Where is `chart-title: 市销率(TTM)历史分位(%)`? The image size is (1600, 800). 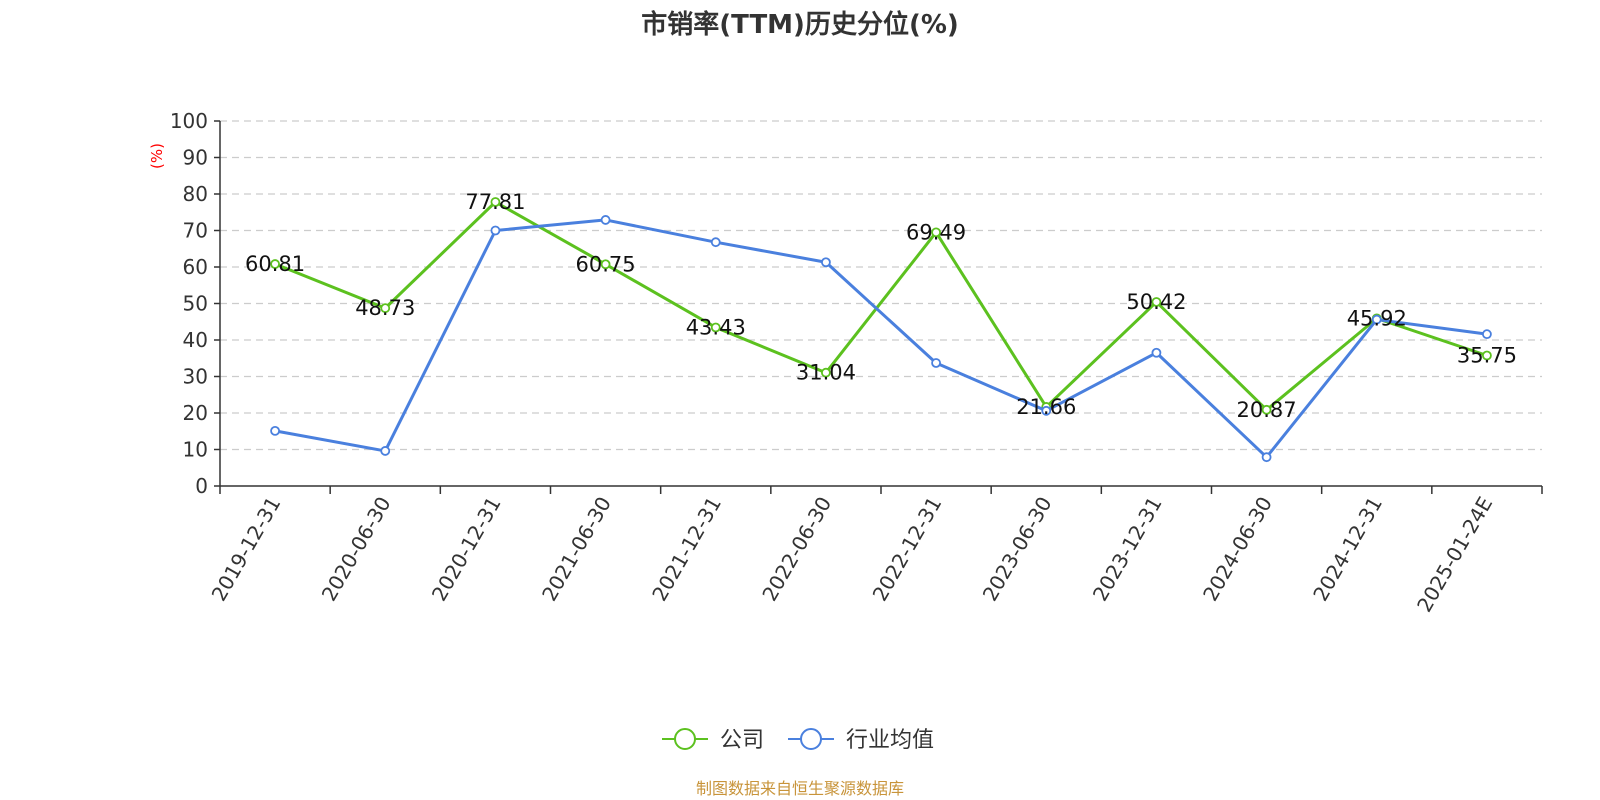 chart-title: 市销率(TTM)历史分位(%) is located at coordinates (800, 25).